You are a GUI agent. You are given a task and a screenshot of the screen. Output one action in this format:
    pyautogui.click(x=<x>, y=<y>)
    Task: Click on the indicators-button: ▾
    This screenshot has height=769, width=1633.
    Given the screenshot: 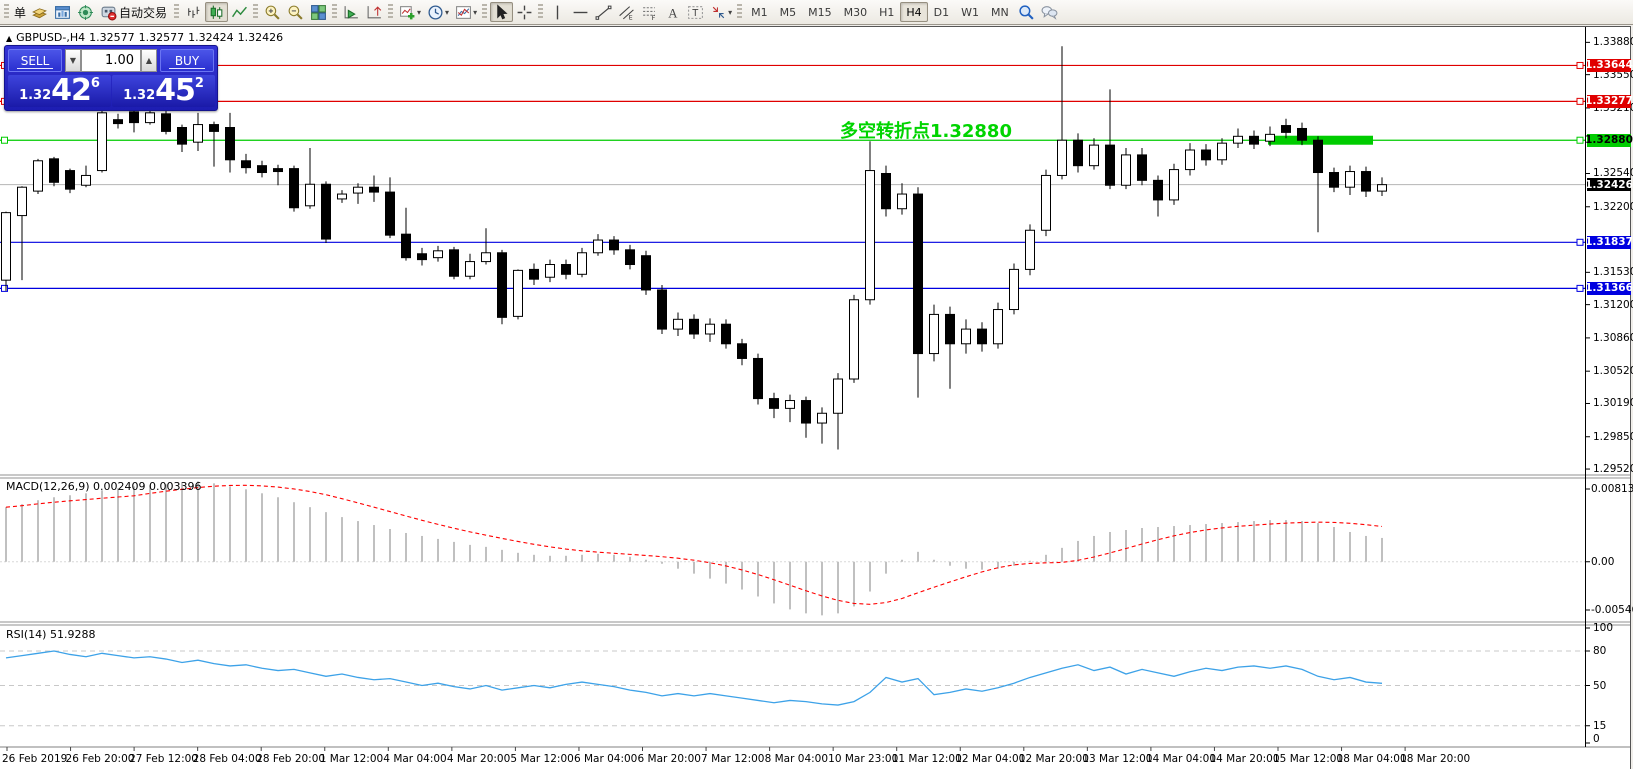 What is the action you would take?
    pyautogui.click(x=410, y=12)
    